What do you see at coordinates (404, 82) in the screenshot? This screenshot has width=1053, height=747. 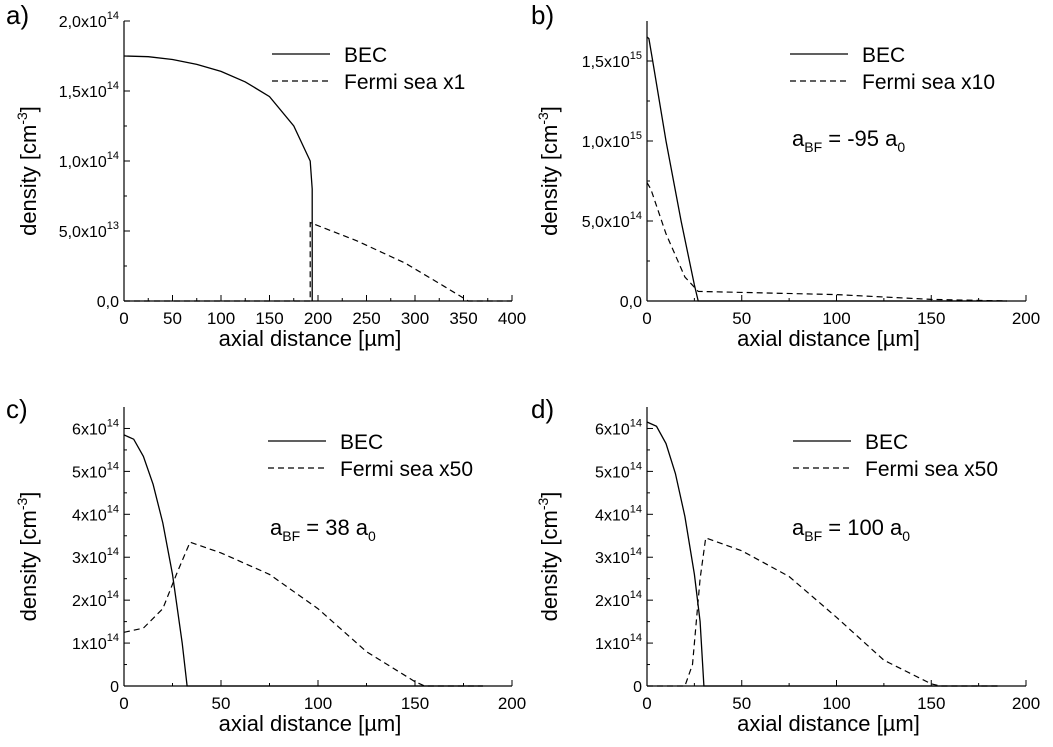 I see `legend-label: Fermi sea x1` at bounding box center [404, 82].